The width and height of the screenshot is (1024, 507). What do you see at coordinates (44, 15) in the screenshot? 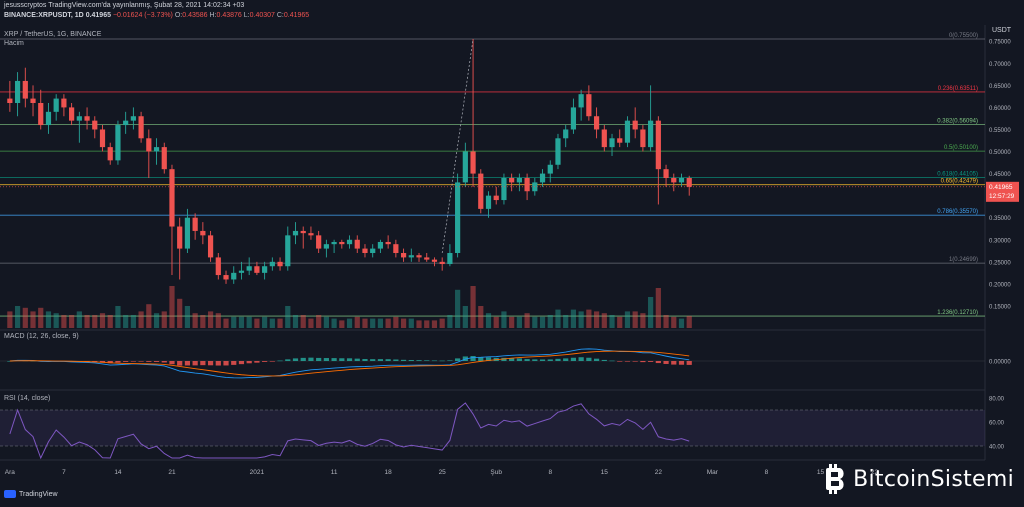
I see `symbol: BINANCE:XRPUSDT, 1D` at bounding box center [44, 15].